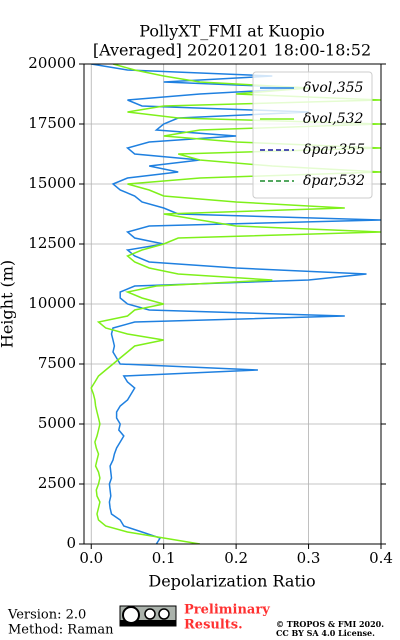 The width and height of the screenshot is (400, 640). Describe the element at coordinates (8, 304) in the screenshot. I see `y-axis-label: Height (m)` at that location.